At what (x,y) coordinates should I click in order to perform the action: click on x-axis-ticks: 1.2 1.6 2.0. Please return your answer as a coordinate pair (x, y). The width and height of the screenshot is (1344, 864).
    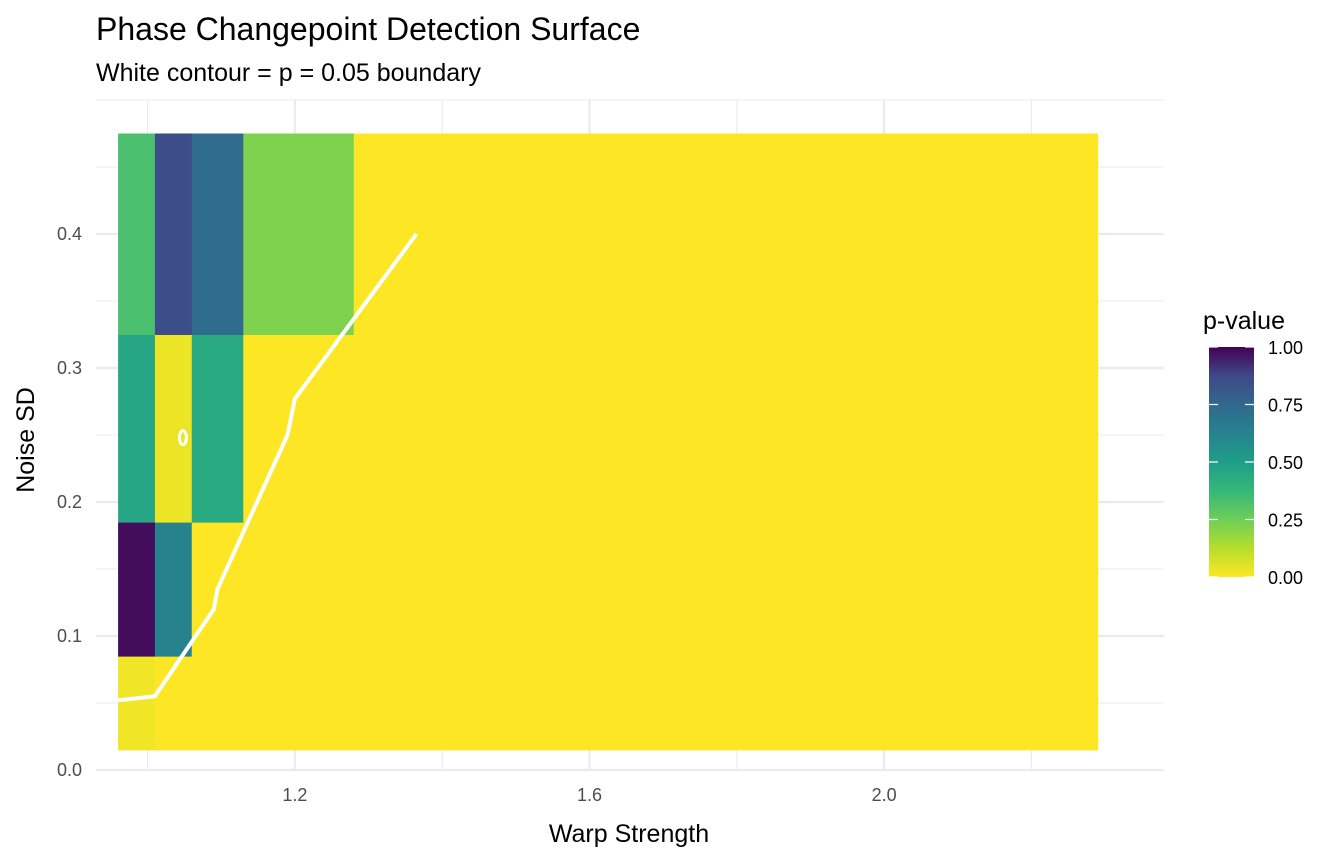
    Looking at the image, I should click on (589, 795).